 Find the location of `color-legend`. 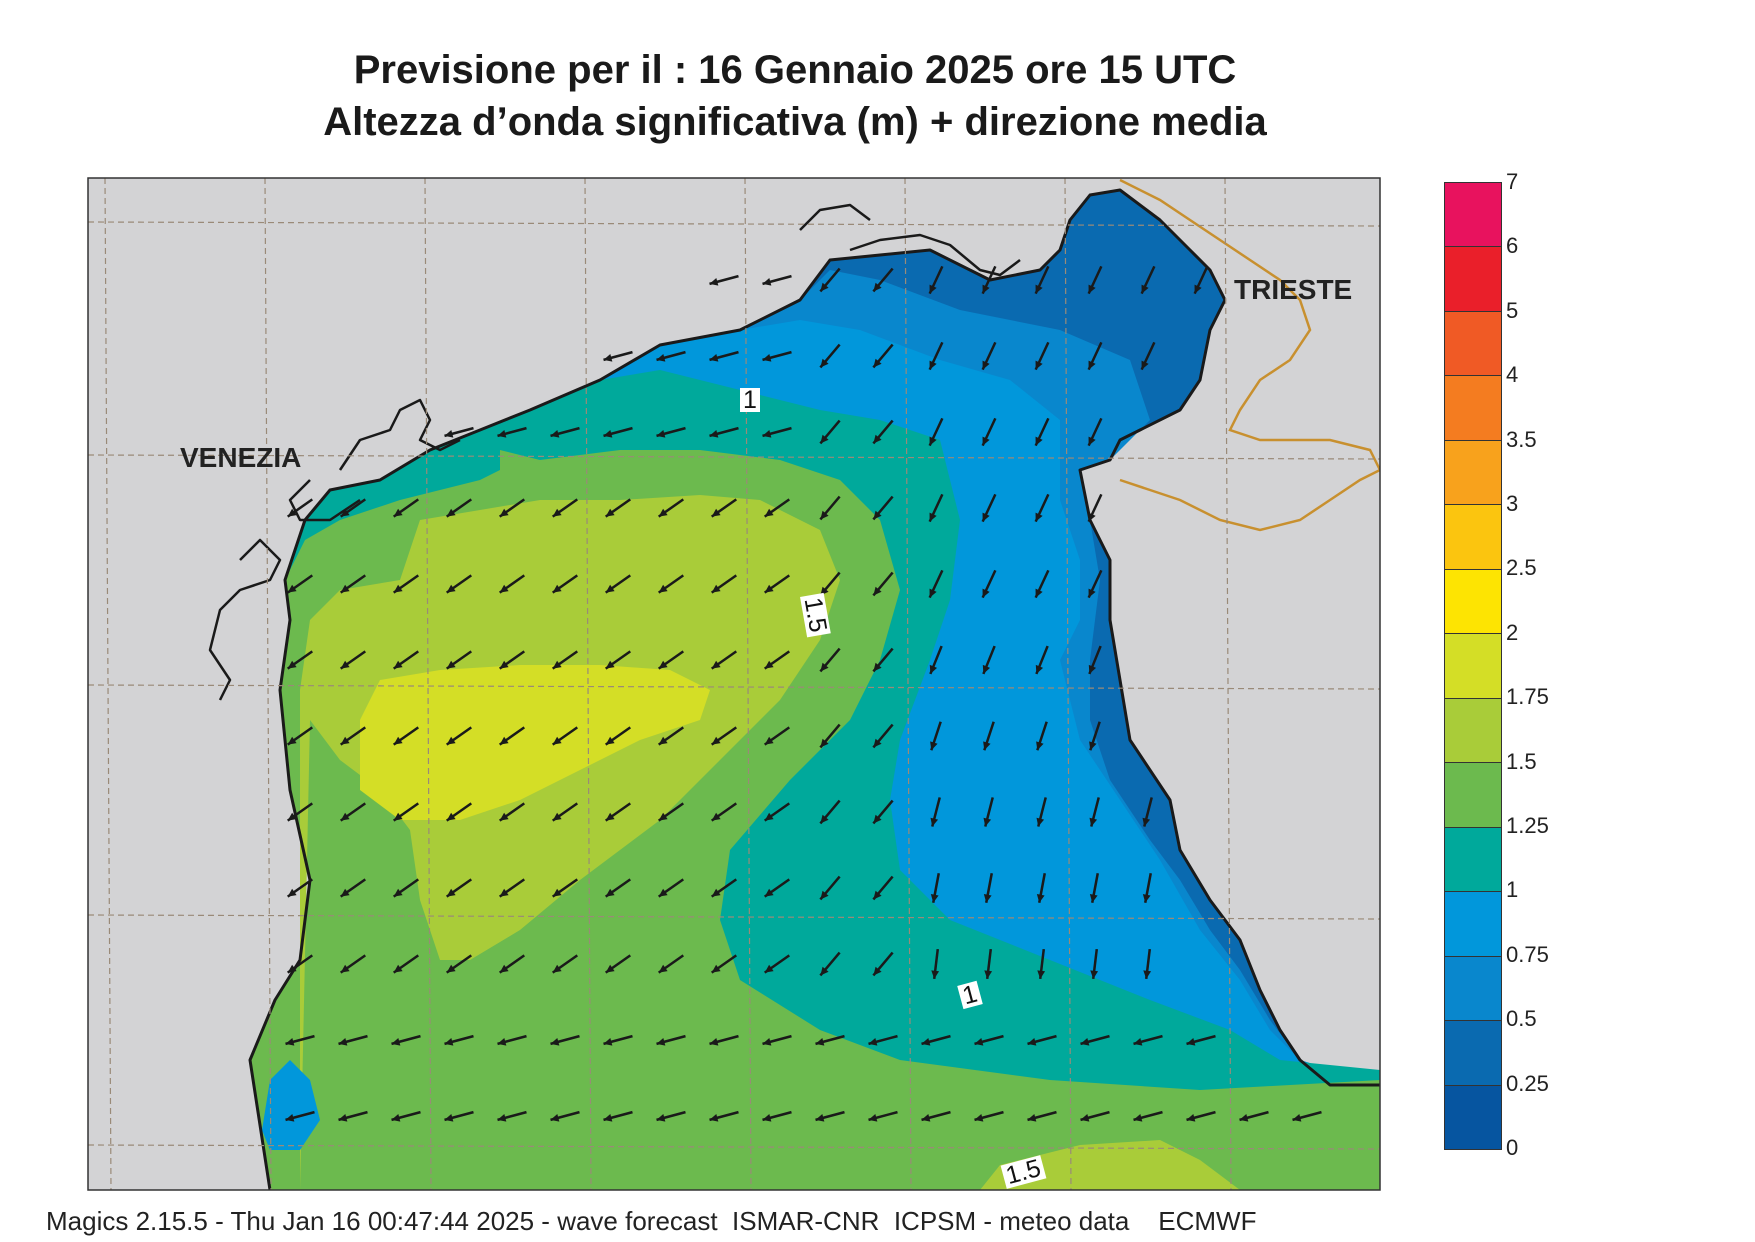

color-legend is located at coordinates (1473, 666).